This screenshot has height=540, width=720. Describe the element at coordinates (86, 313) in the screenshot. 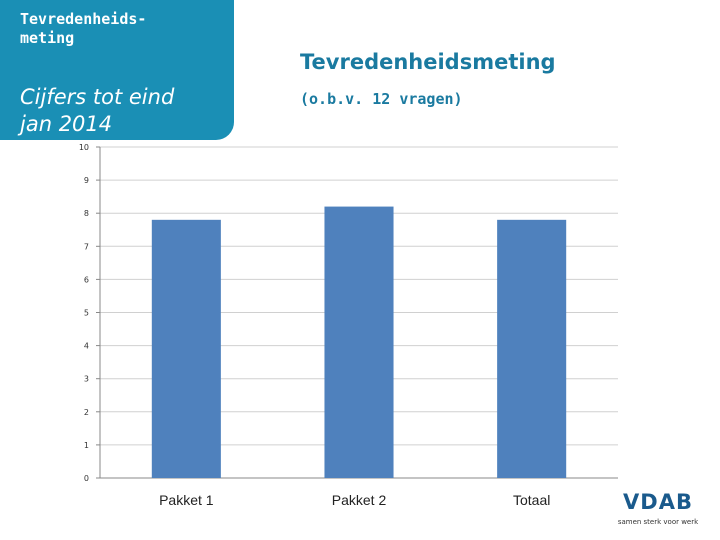

I see `y-tick-label: 5` at that location.